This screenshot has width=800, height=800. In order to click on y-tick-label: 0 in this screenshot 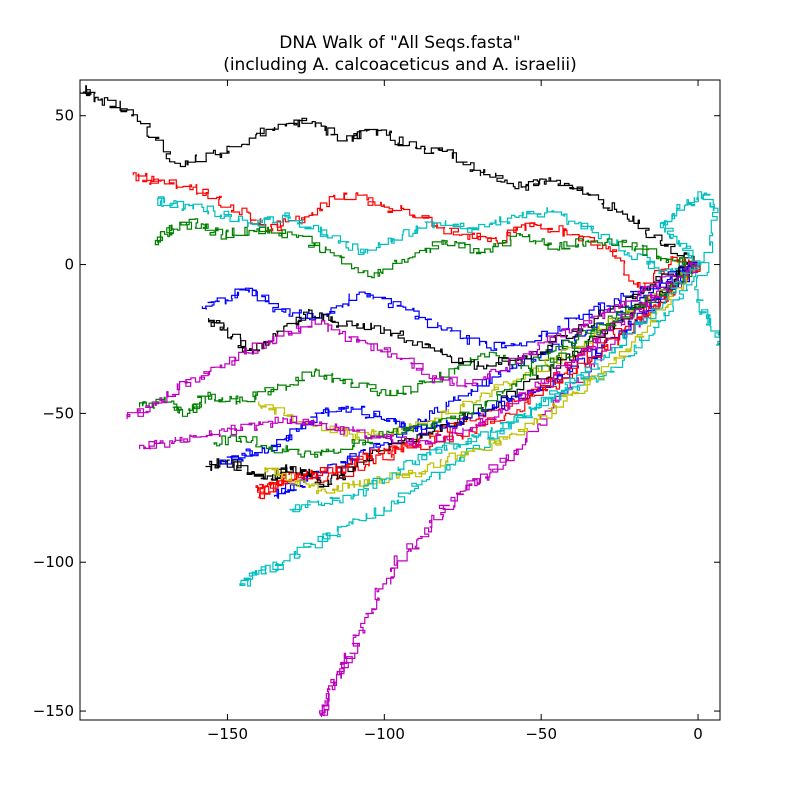, I will do `click(69, 265)`.